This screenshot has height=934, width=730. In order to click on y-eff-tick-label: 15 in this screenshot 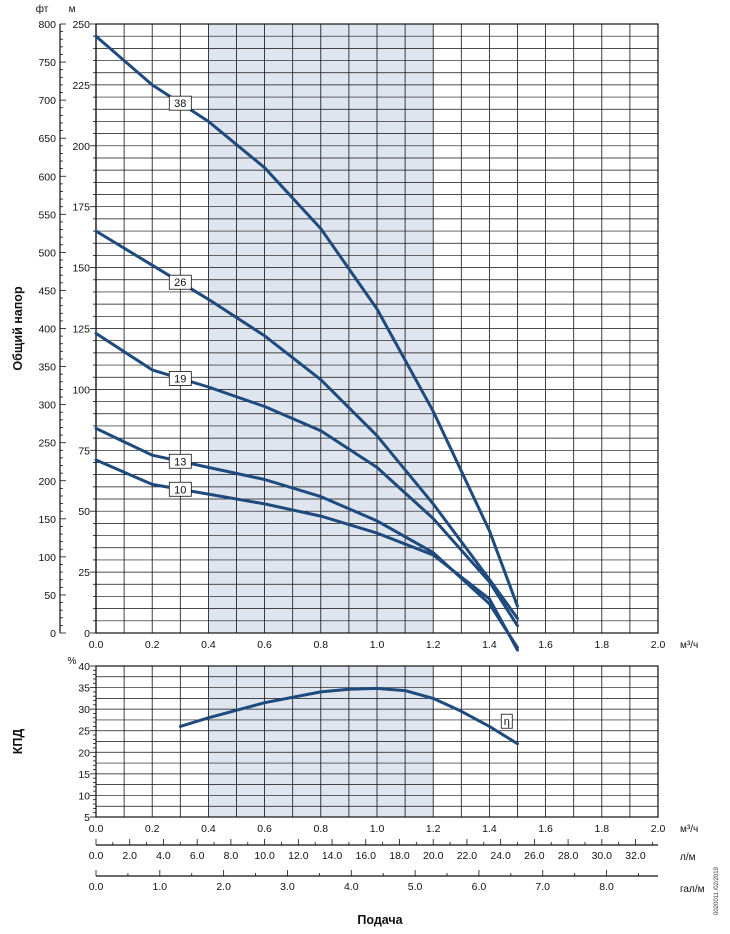, I will do `click(84, 775)`.